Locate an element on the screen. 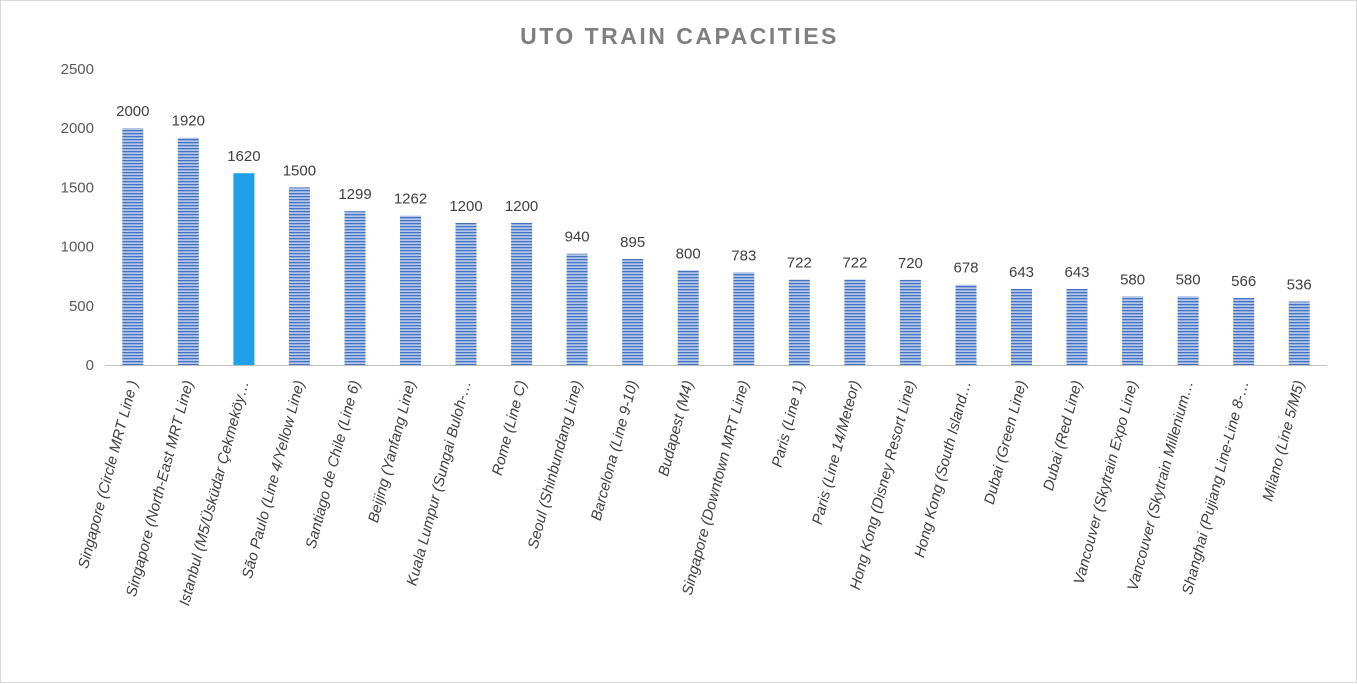 This screenshot has width=1357, height=684. category-label: Santiago de Chile (Line 6) is located at coordinates (333, 465).